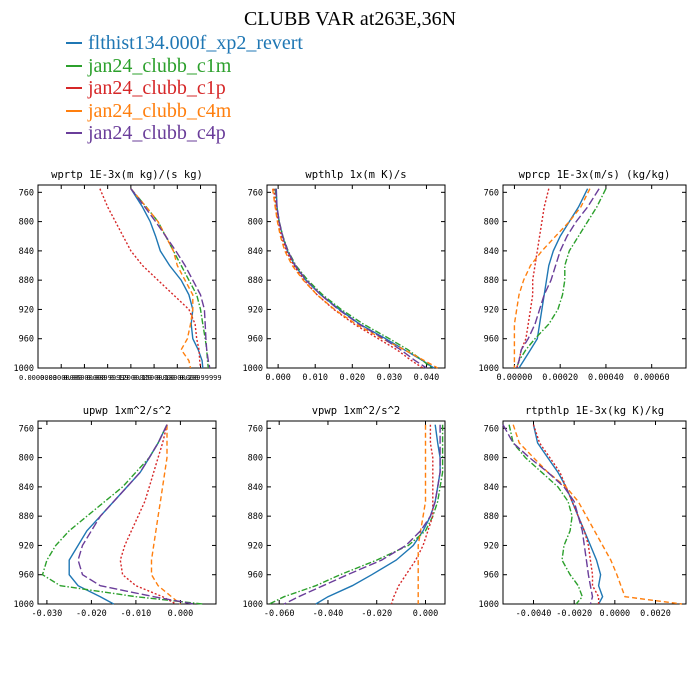 The width and height of the screenshot is (700, 700). I want to click on x-tick-label: 0.12000000, so click(131, 378).